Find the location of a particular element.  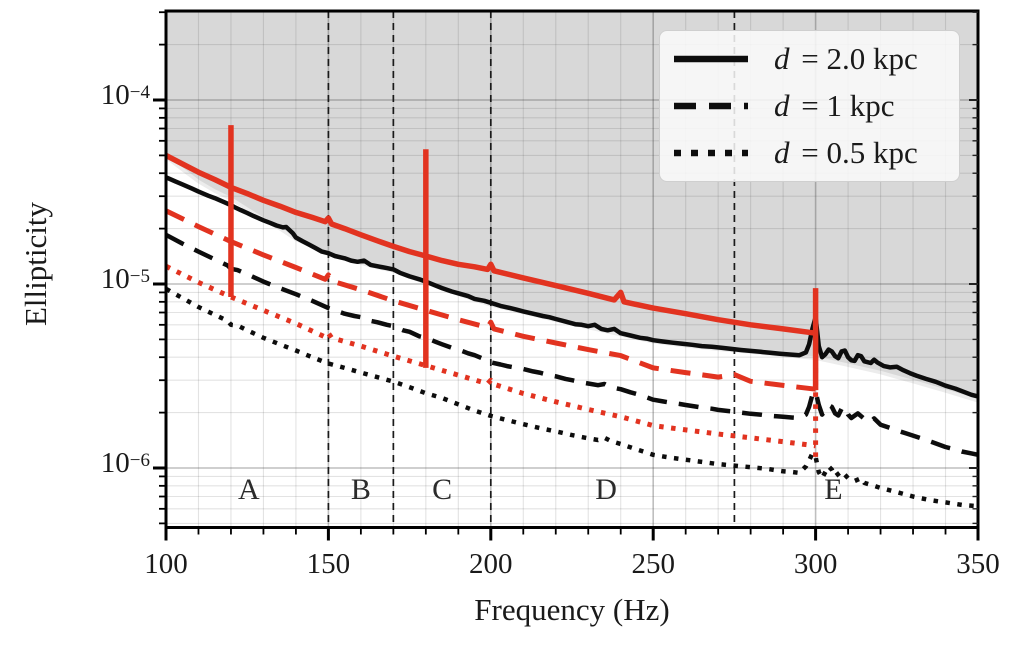

band-label-A: A is located at coordinates (248, 490).